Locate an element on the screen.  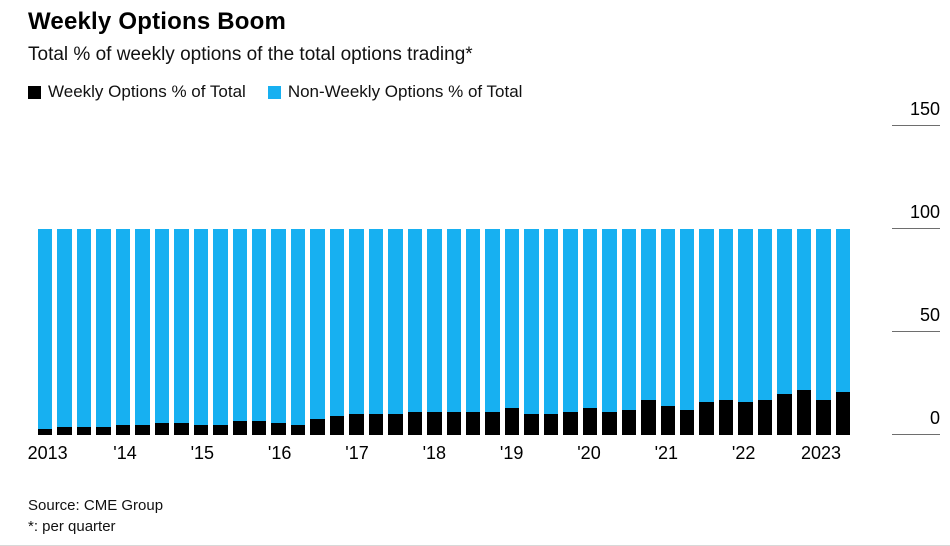
x-axis: 2013 '14 '15 '16 '17 '18 '19 '20 '21 '22 2023 is located at coordinates (439, 456).